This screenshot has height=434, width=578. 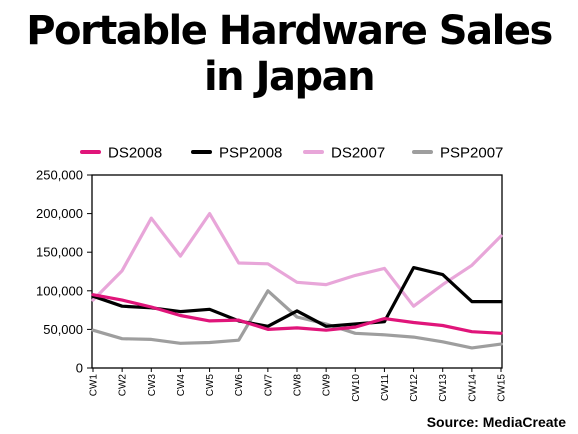 I want to click on legend-label-psp2007: PSP2007, so click(x=471, y=153).